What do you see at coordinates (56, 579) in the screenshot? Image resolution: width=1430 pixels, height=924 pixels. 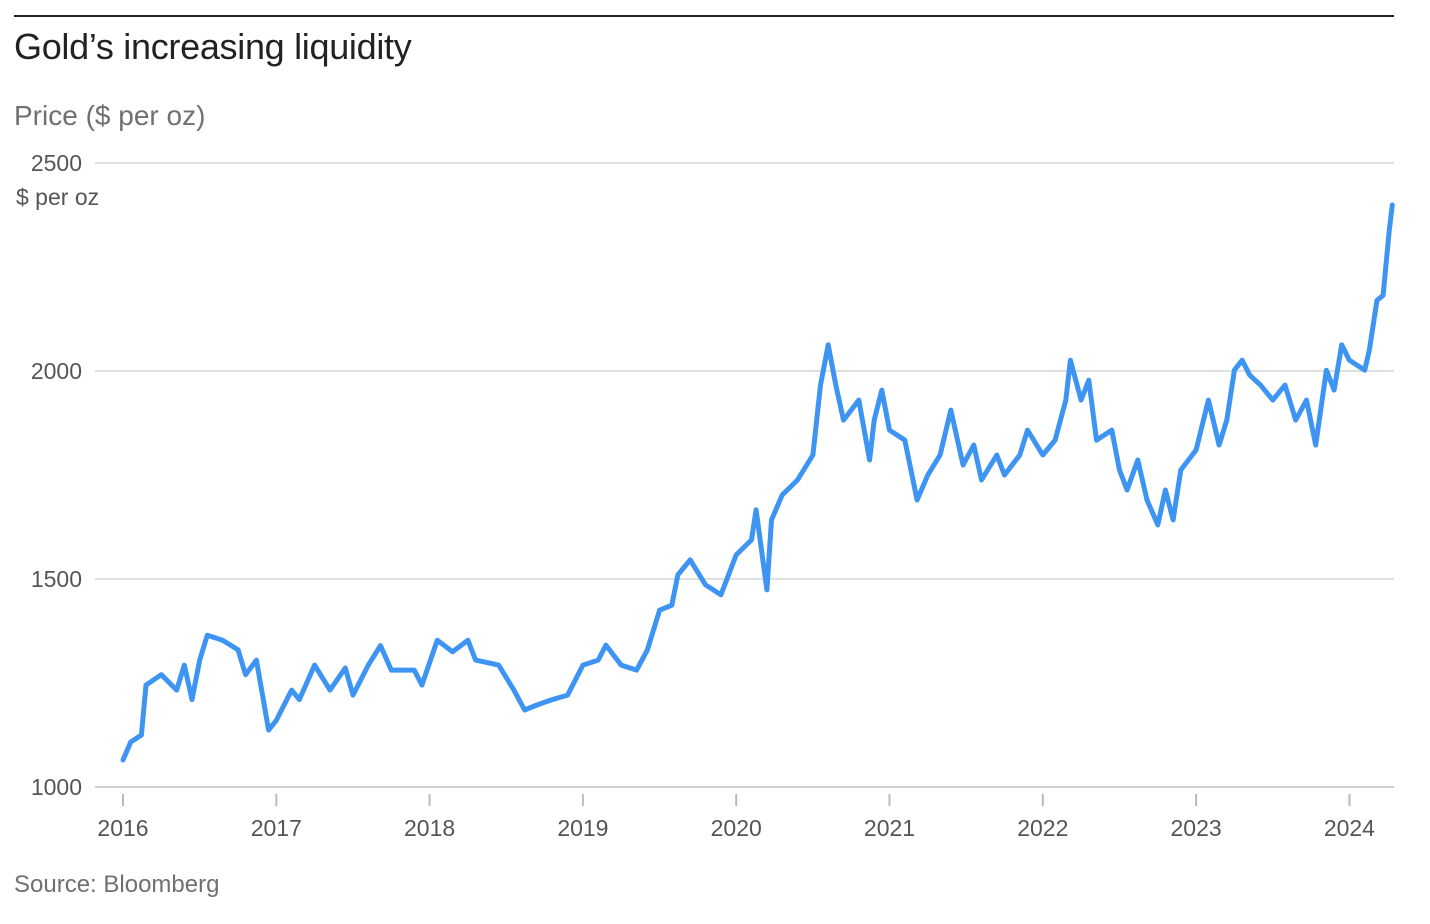 I see `y-tick-label-1500: 1500` at bounding box center [56, 579].